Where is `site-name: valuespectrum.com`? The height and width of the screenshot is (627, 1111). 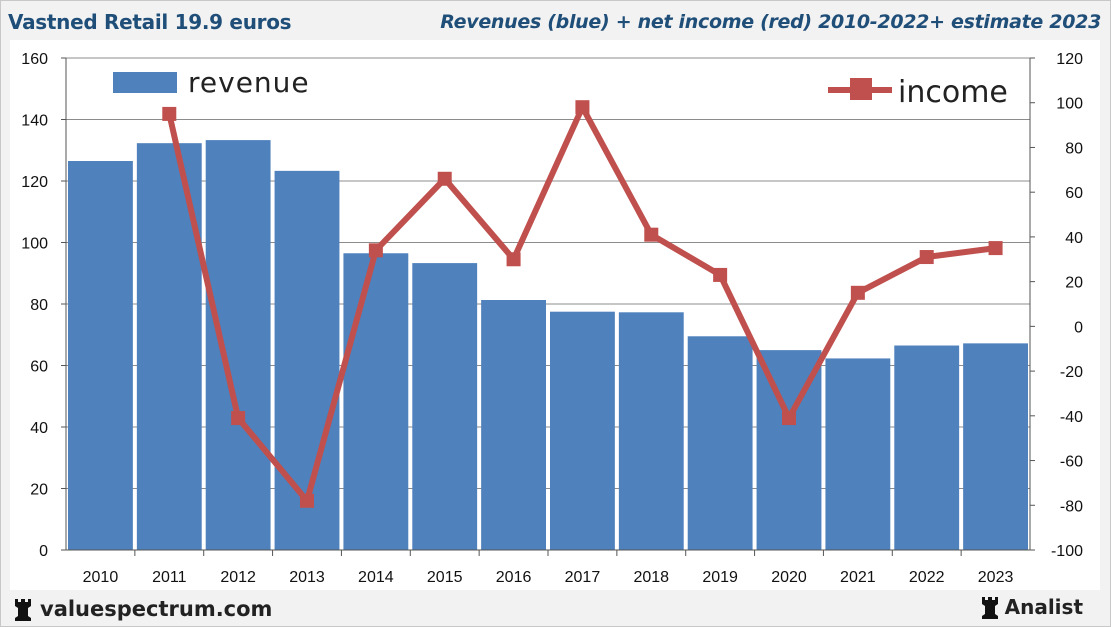 site-name: valuespectrum.com is located at coordinates (156, 609).